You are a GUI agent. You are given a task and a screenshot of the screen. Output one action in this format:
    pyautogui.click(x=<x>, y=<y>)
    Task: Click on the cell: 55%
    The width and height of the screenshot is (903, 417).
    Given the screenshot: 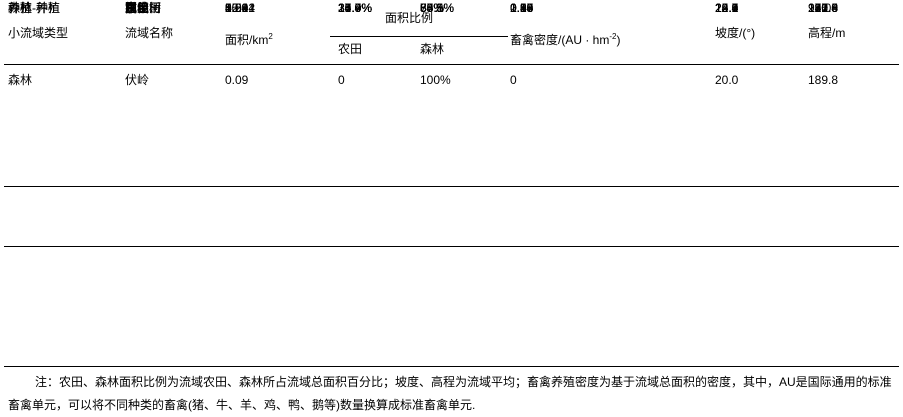 What is the action you would take?
    pyautogui.click(x=432, y=8)
    